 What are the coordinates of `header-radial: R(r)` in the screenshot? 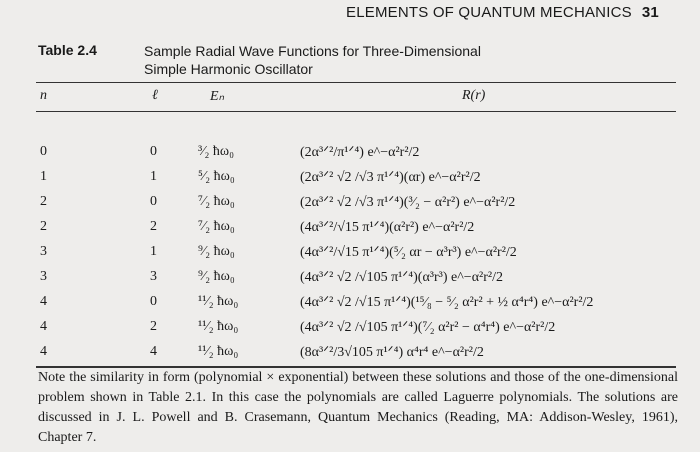 It's located at (474, 95).